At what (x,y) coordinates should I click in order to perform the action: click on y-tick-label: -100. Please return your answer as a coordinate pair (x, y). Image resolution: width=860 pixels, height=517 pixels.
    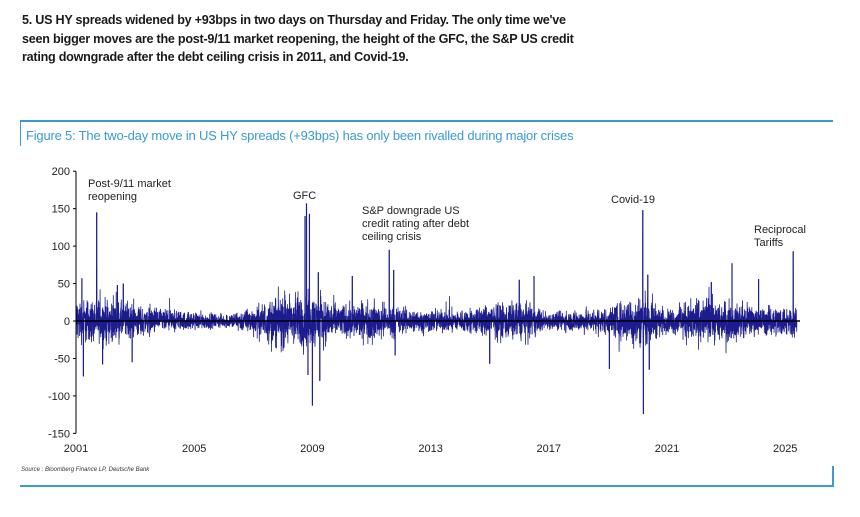
    Looking at the image, I should click on (59, 397).